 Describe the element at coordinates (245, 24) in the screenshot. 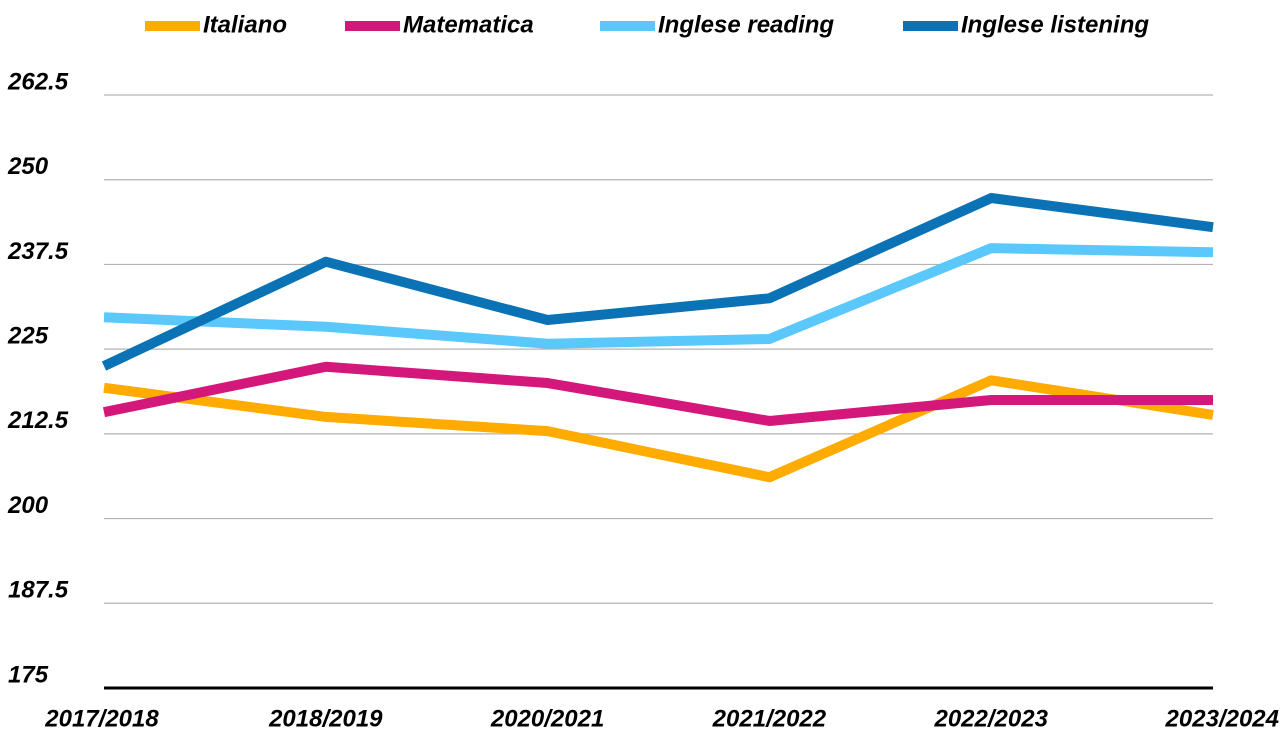

I see `legend-label: Italiano` at that location.